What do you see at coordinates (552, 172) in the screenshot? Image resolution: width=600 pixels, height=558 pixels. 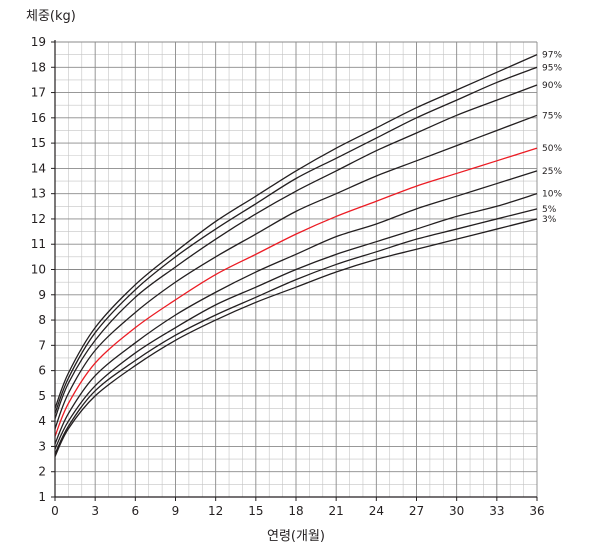 I see `percentile-label-25: 25%` at bounding box center [552, 172].